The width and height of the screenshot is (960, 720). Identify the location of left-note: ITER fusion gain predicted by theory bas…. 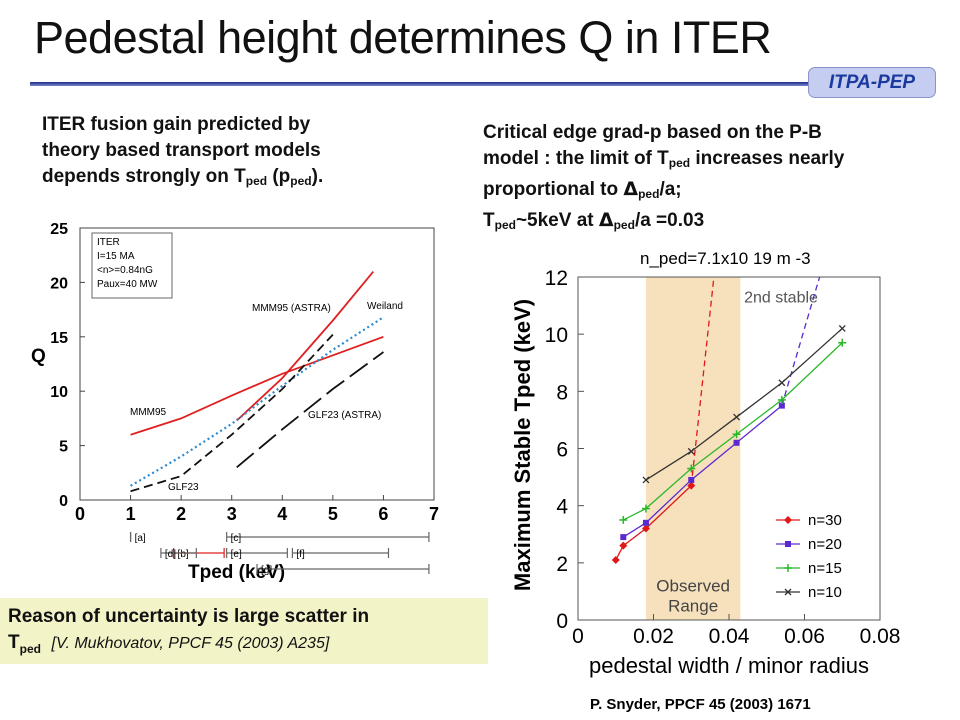
(182, 153).